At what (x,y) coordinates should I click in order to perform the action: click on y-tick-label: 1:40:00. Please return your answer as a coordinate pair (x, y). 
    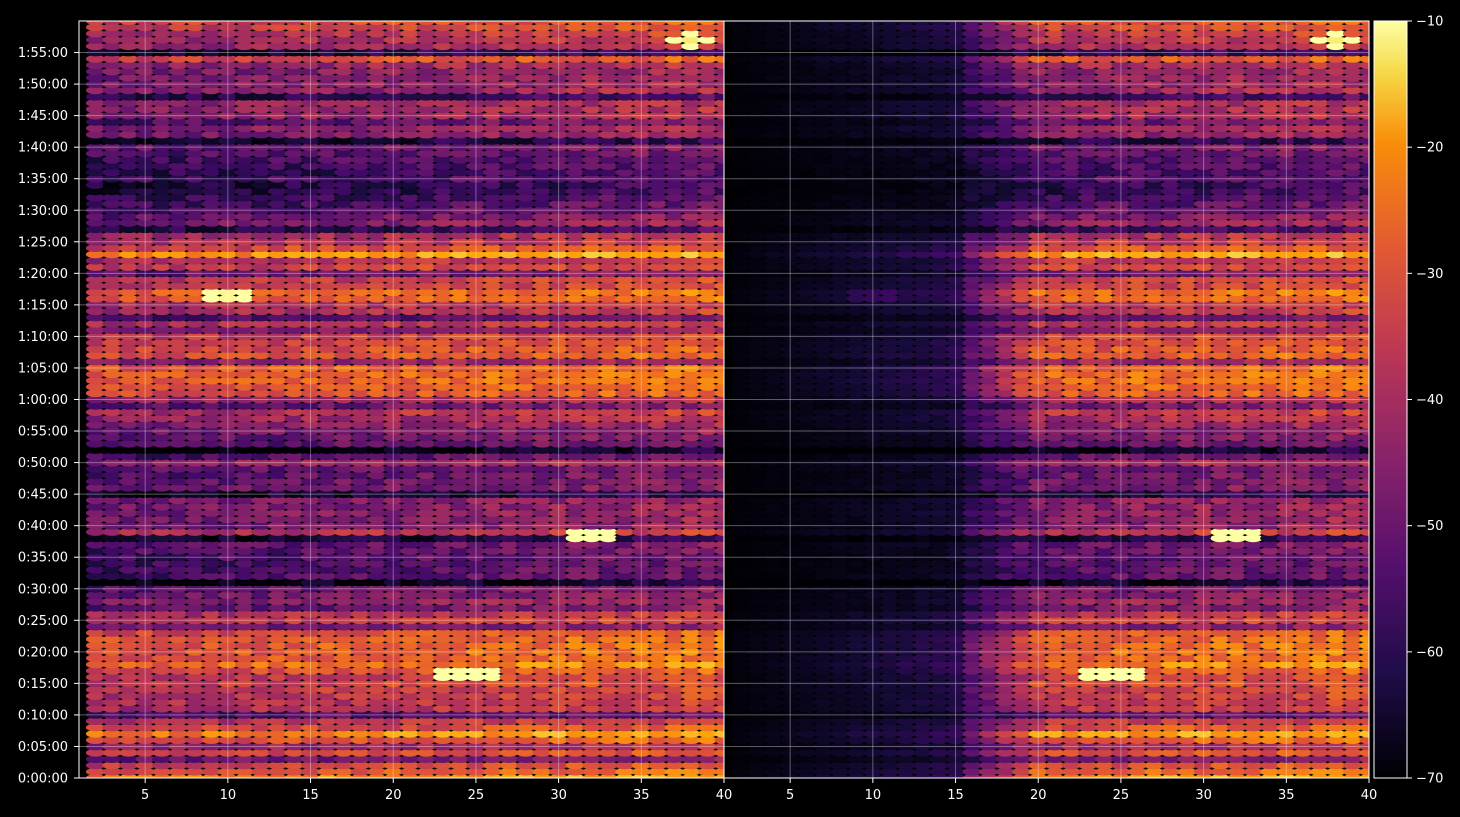
    Looking at the image, I should click on (43, 148).